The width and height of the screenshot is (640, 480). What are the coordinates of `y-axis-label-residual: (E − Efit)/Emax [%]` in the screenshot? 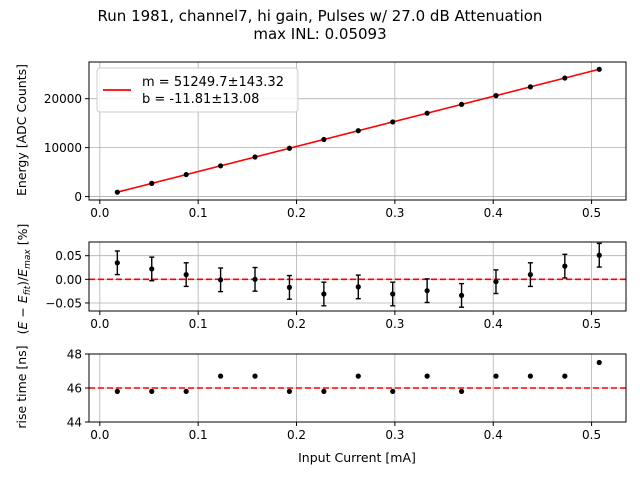 It's located at (24, 279).